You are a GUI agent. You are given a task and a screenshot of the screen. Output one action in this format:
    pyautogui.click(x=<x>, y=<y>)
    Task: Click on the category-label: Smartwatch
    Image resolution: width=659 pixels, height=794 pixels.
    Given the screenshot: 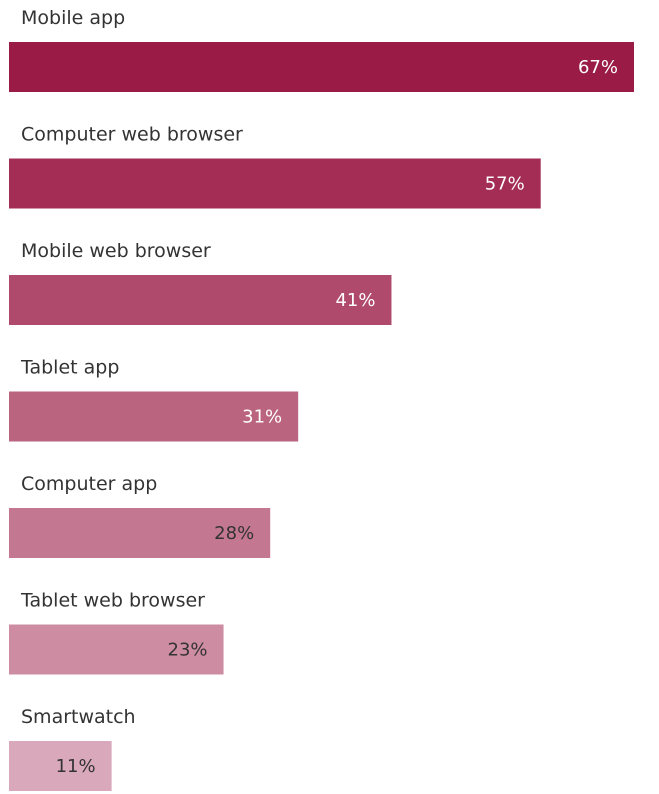 What is the action you would take?
    pyautogui.click(x=78, y=717)
    